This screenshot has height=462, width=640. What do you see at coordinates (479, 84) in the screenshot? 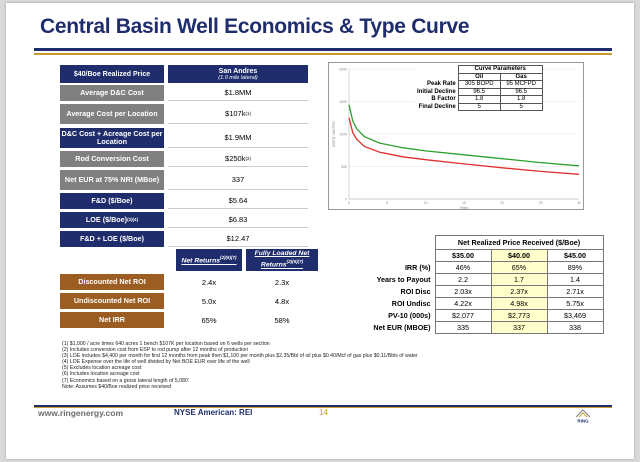
I see `curve-row: Peak Rate 305 BOPD 95 MCFPD` at bounding box center [479, 84].